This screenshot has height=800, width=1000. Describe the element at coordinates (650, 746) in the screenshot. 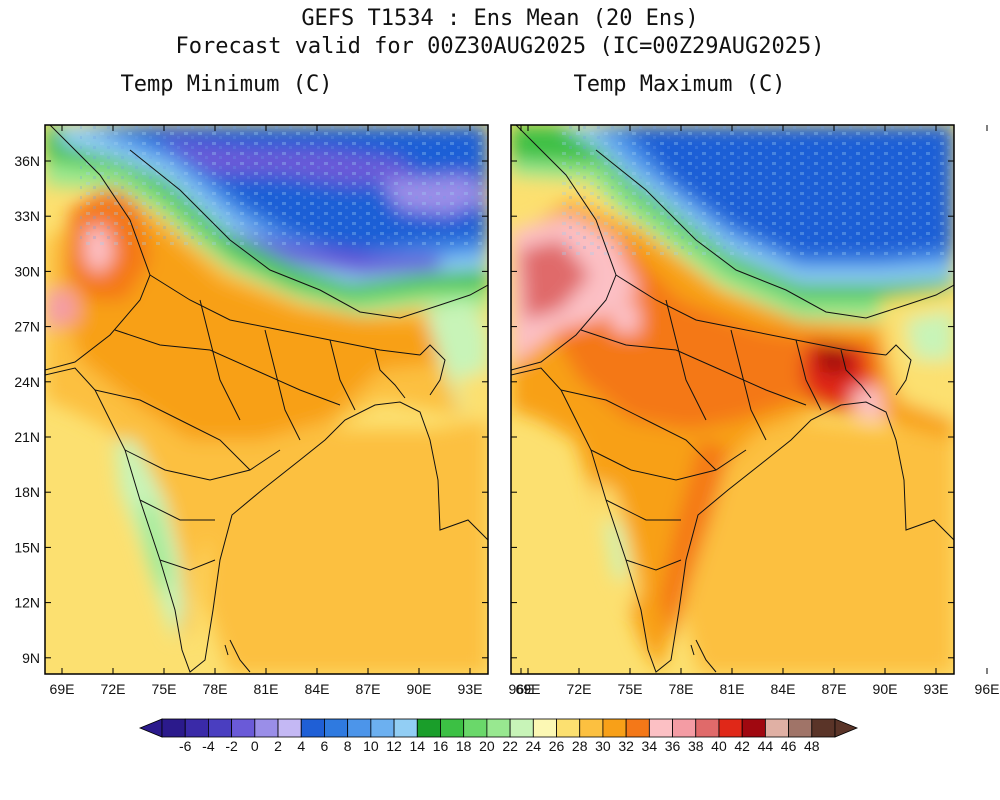

I see `colorbar-label: 34` at that location.